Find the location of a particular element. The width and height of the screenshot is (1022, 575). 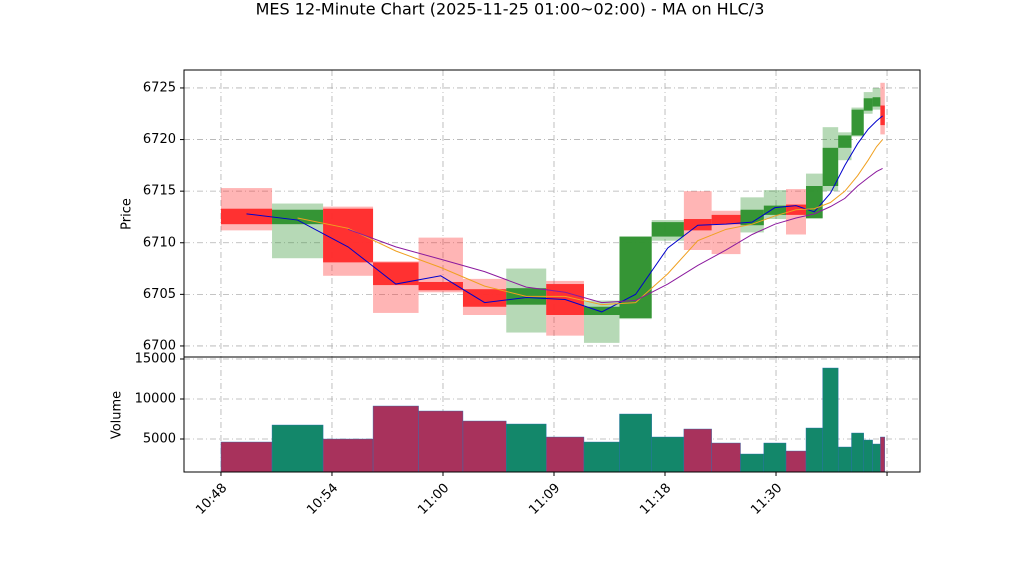

y-tick-label: 6720 is located at coordinates (159, 139).